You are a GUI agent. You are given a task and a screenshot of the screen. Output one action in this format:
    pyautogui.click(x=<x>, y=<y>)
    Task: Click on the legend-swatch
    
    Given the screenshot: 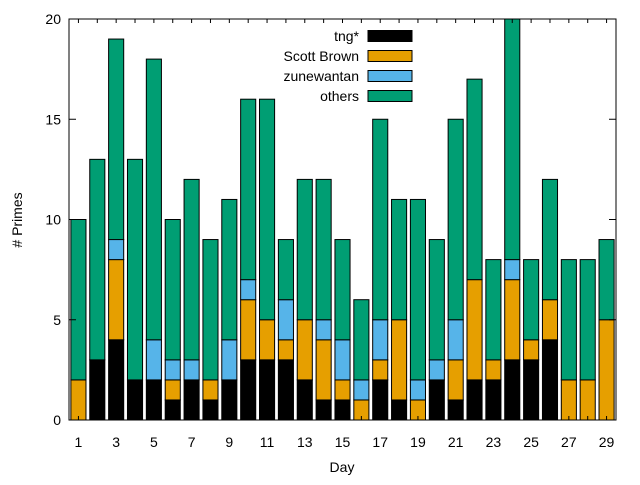 What is the action you would take?
    pyautogui.click(x=390, y=36)
    